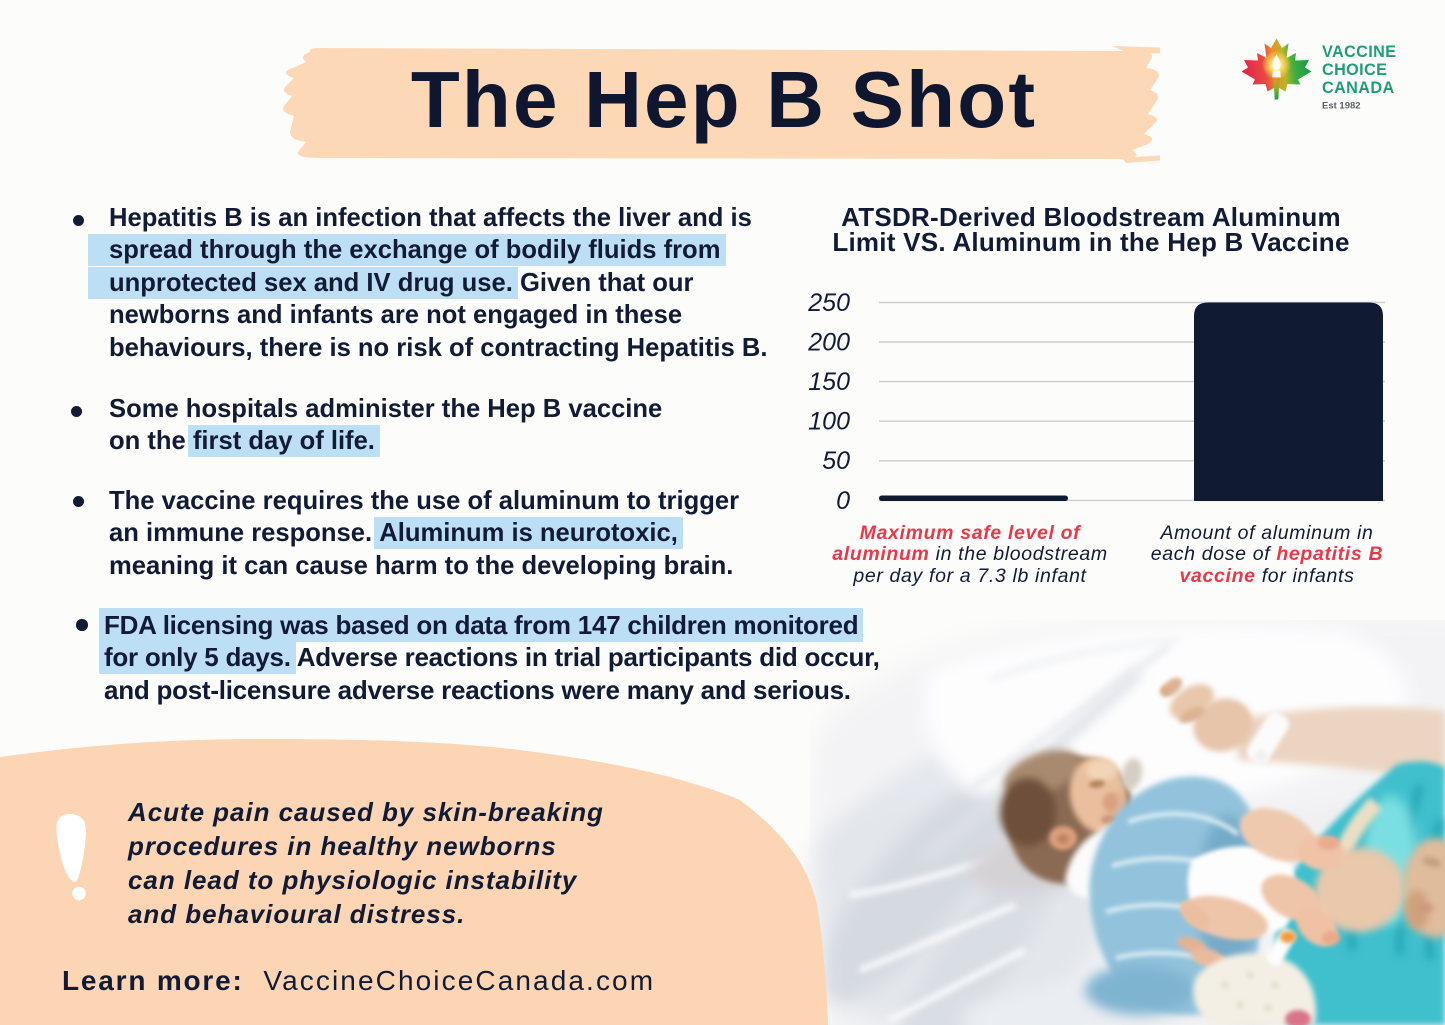 This screenshot has height=1025, width=1445. Describe the element at coordinates (1341, 106) in the screenshot. I see `svg-text: Est 1982` at that location.